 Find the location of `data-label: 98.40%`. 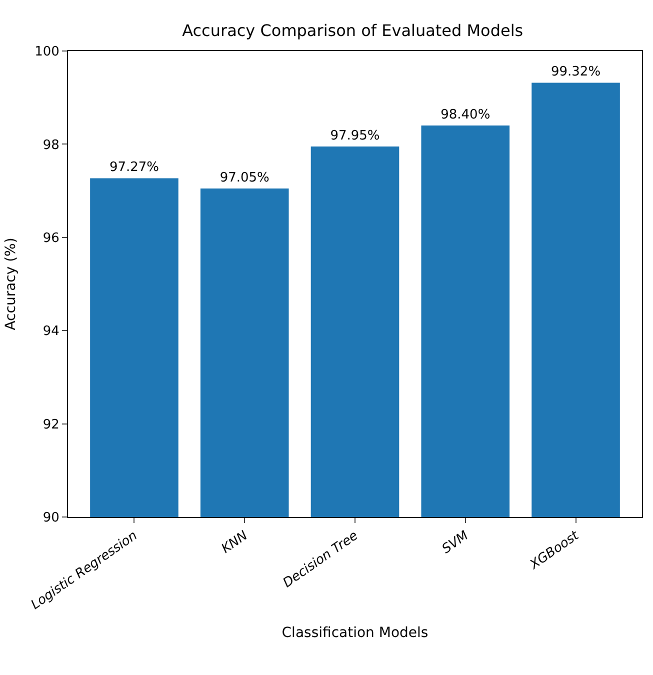

data-label: 98.40% is located at coordinates (465, 115).